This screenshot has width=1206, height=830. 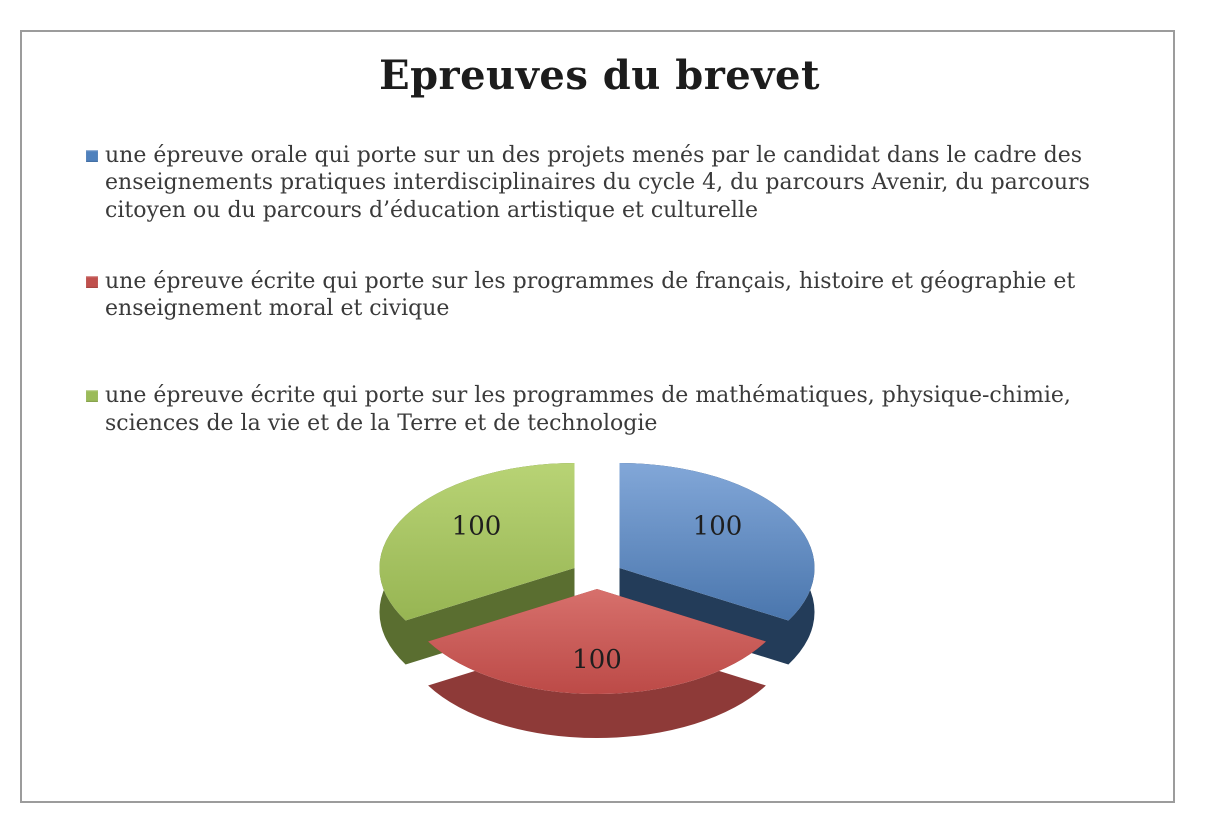 I want to click on pie-chart: 100 100 100, so click(x=597, y=601).